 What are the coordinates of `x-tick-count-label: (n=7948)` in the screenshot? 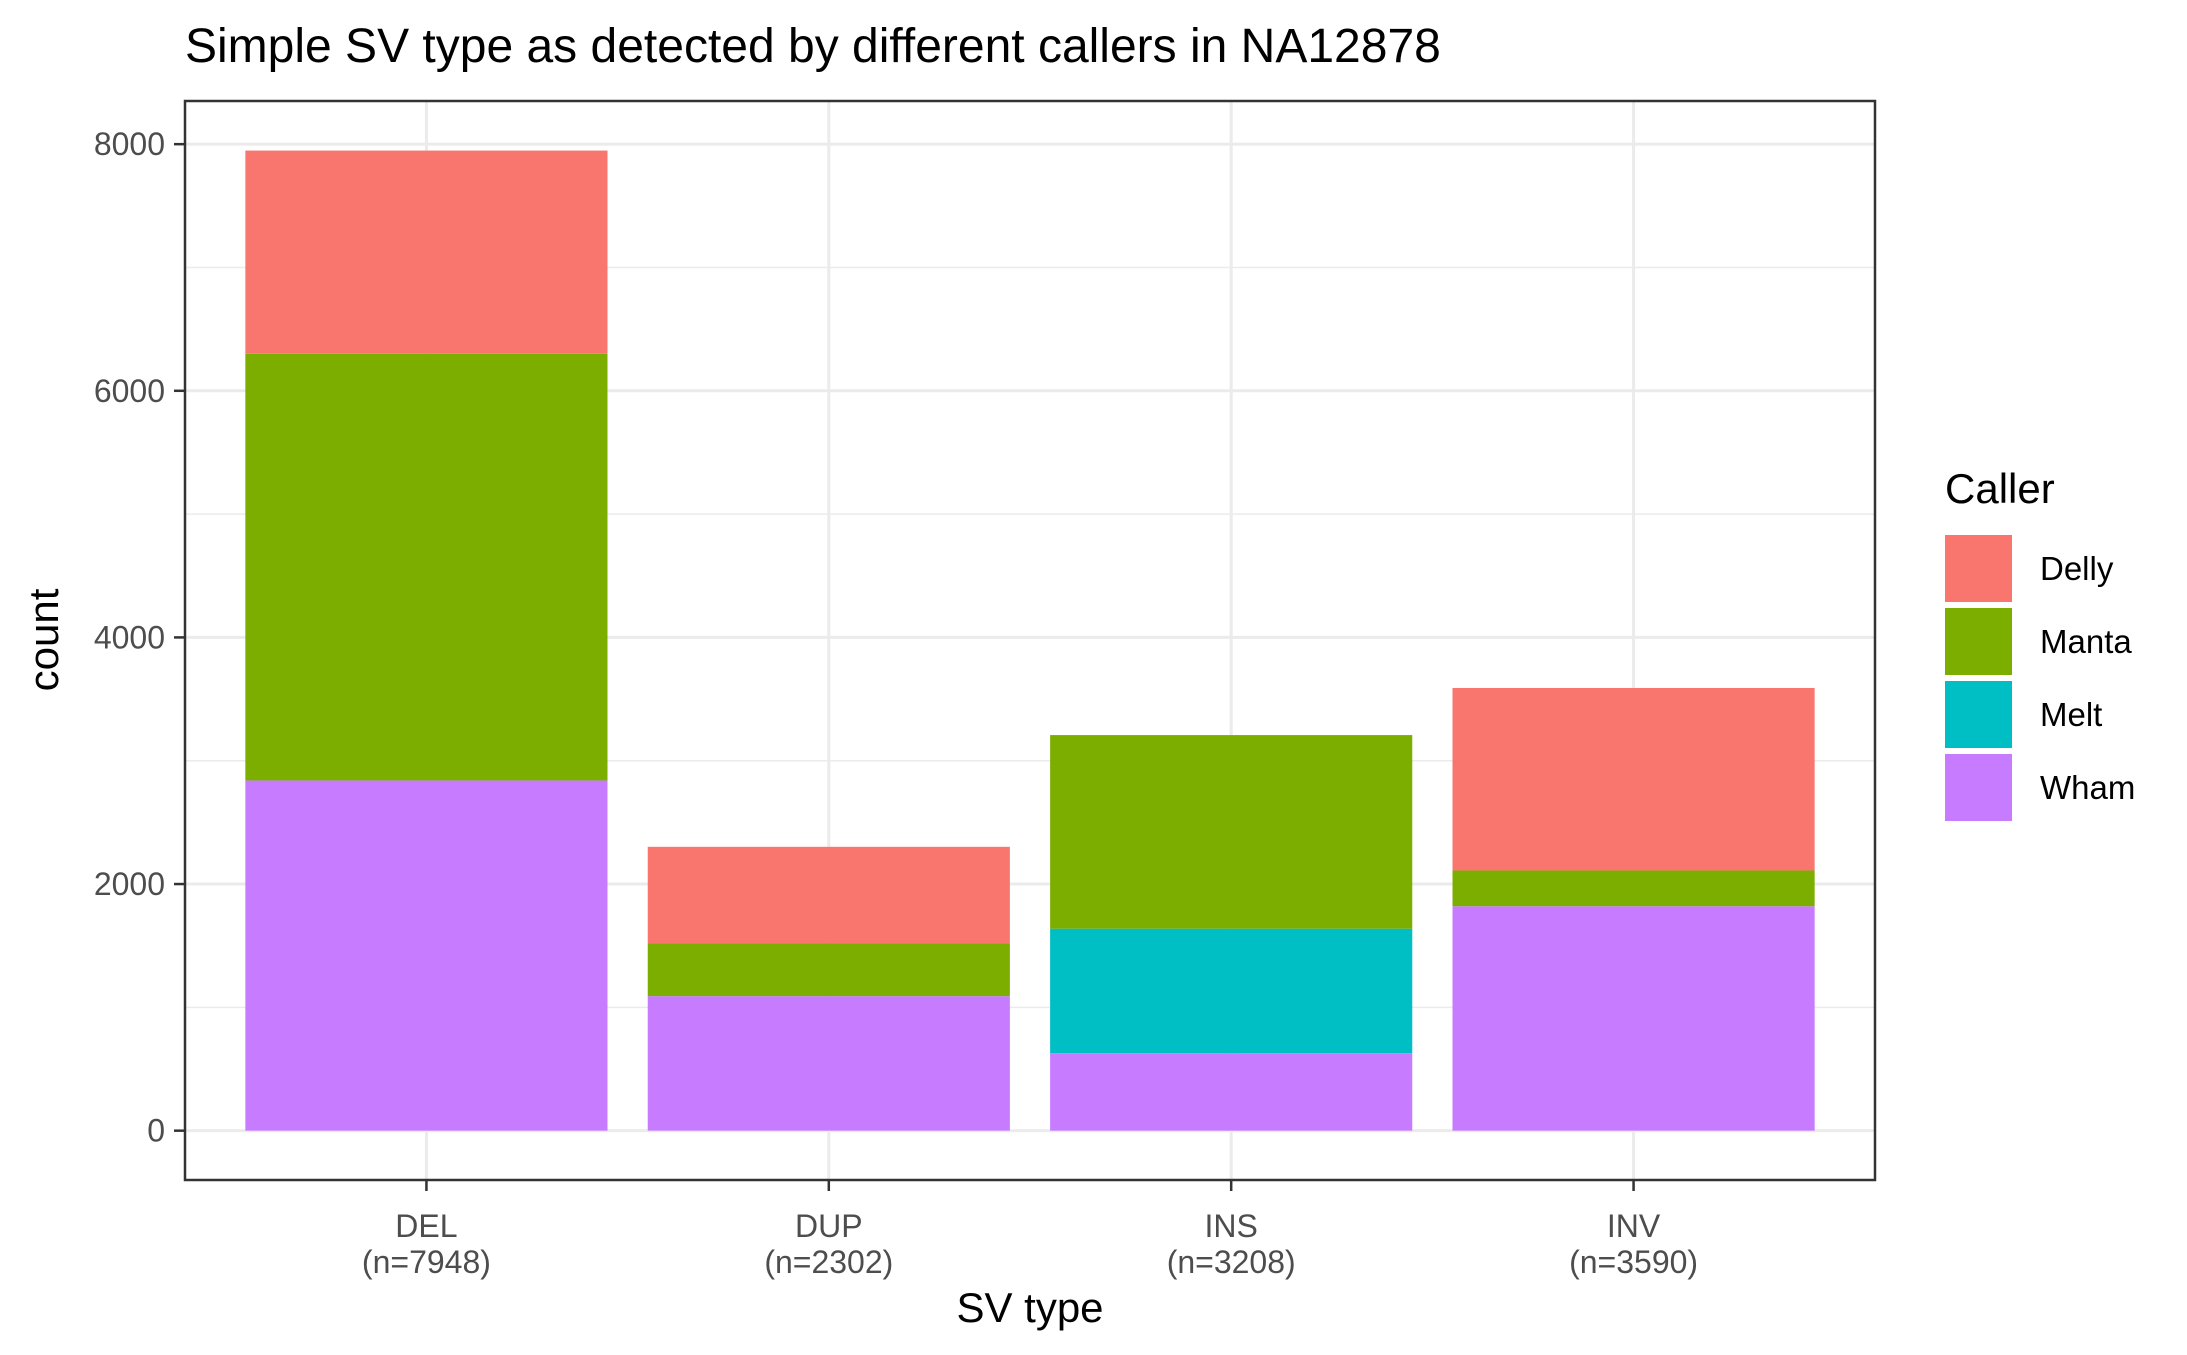 It's located at (426, 1262).